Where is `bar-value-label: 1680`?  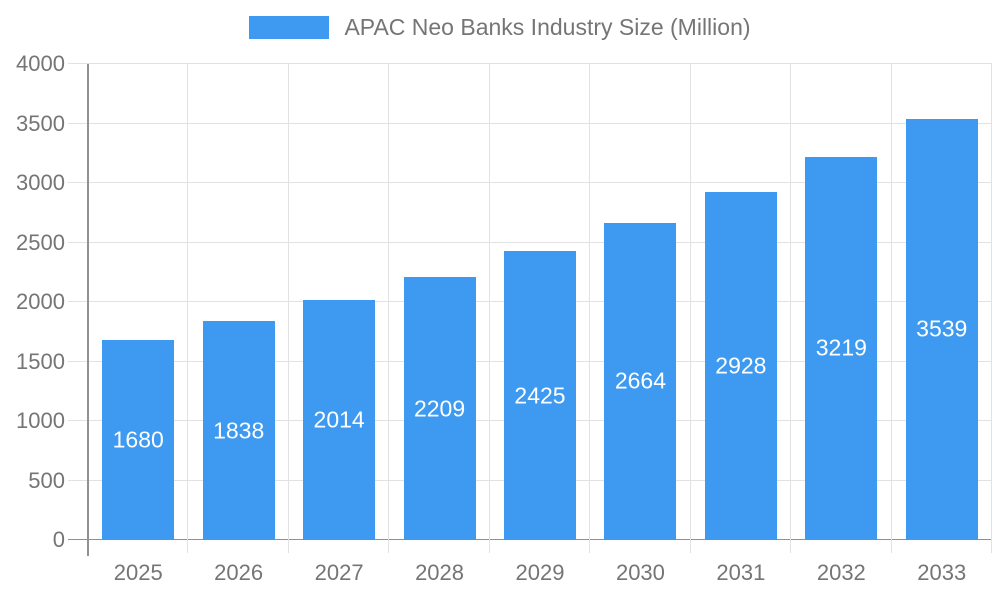
bar-value-label: 1680 is located at coordinates (138, 439).